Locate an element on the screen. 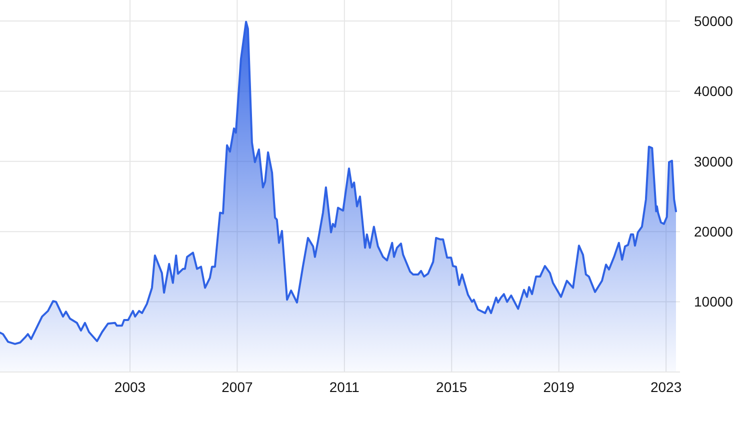 Image resolution: width=750 pixels, height=431 pixels. y-tick-label: 20000 is located at coordinates (714, 232).